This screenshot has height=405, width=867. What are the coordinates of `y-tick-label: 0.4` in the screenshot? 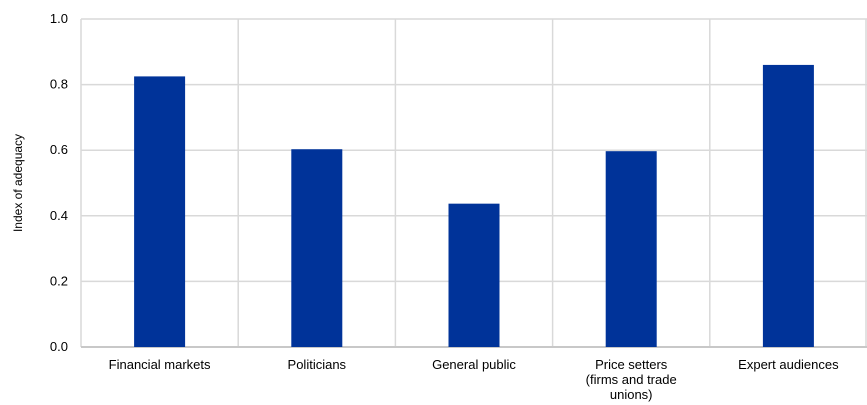 It's located at (59, 215).